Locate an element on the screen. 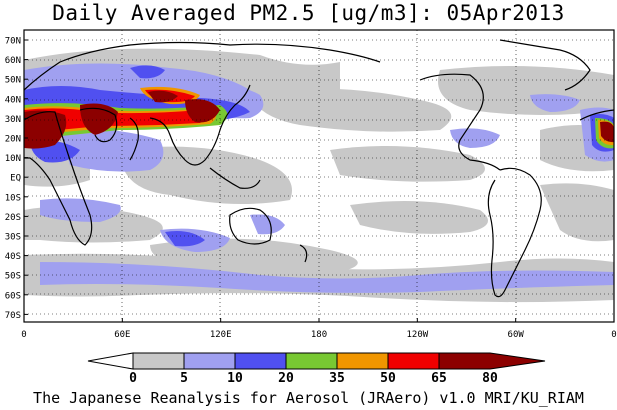 The height and width of the screenshot is (410, 617). colorbar-level-label: 50 is located at coordinates (388, 378).